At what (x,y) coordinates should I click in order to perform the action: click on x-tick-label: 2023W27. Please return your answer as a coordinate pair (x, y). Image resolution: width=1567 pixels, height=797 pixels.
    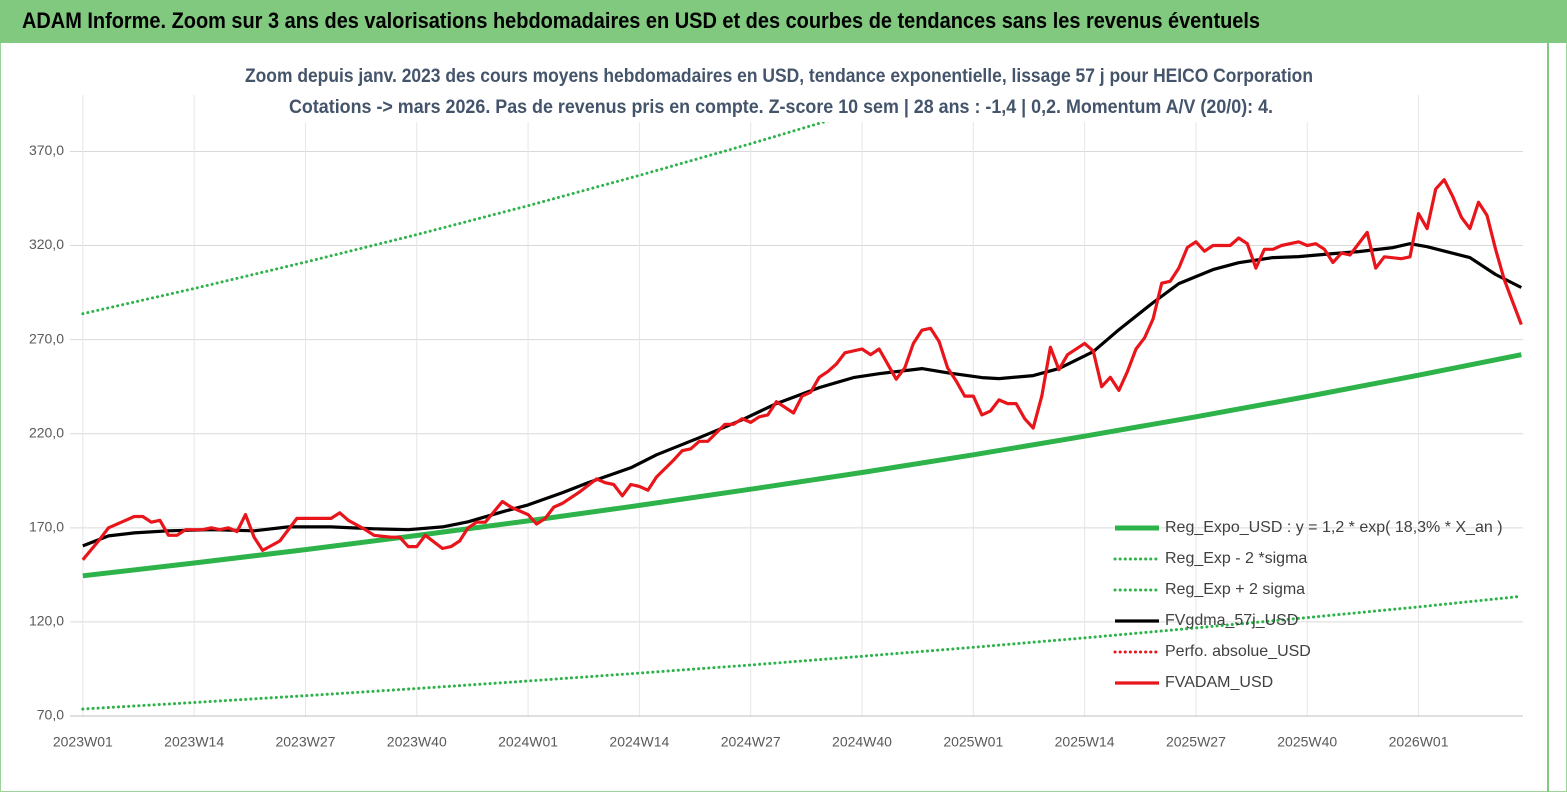
    Looking at the image, I should click on (305, 742).